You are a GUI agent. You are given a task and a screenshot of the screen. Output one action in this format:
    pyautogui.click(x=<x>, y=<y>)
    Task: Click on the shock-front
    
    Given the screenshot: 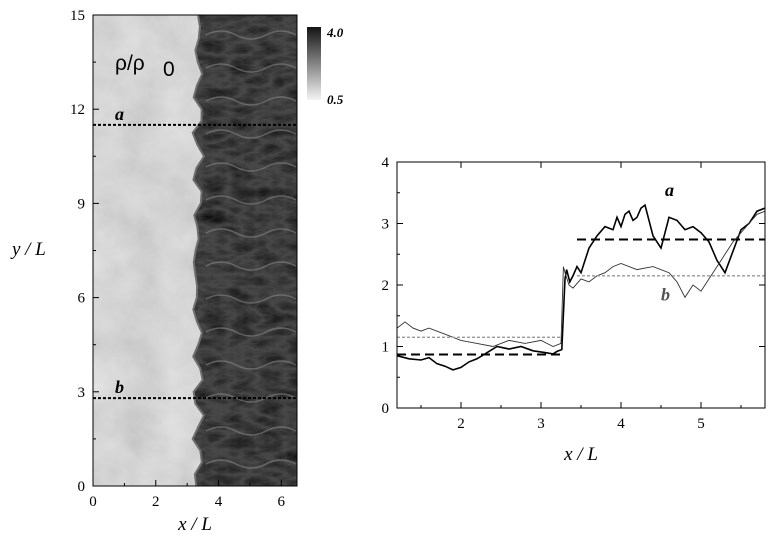 What is the action you would take?
    pyautogui.click(x=198, y=250)
    